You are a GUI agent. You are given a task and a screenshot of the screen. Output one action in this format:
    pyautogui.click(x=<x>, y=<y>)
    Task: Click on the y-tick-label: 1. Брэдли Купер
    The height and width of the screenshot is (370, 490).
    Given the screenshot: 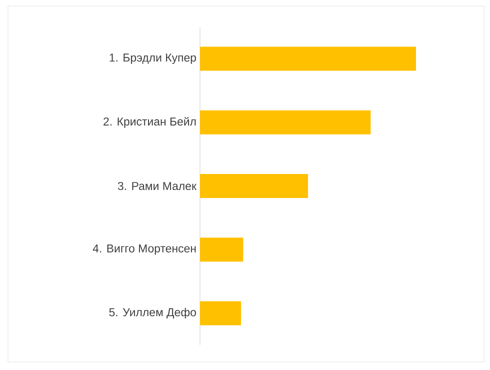 What is the action you would take?
    pyautogui.click(x=153, y=59)
    